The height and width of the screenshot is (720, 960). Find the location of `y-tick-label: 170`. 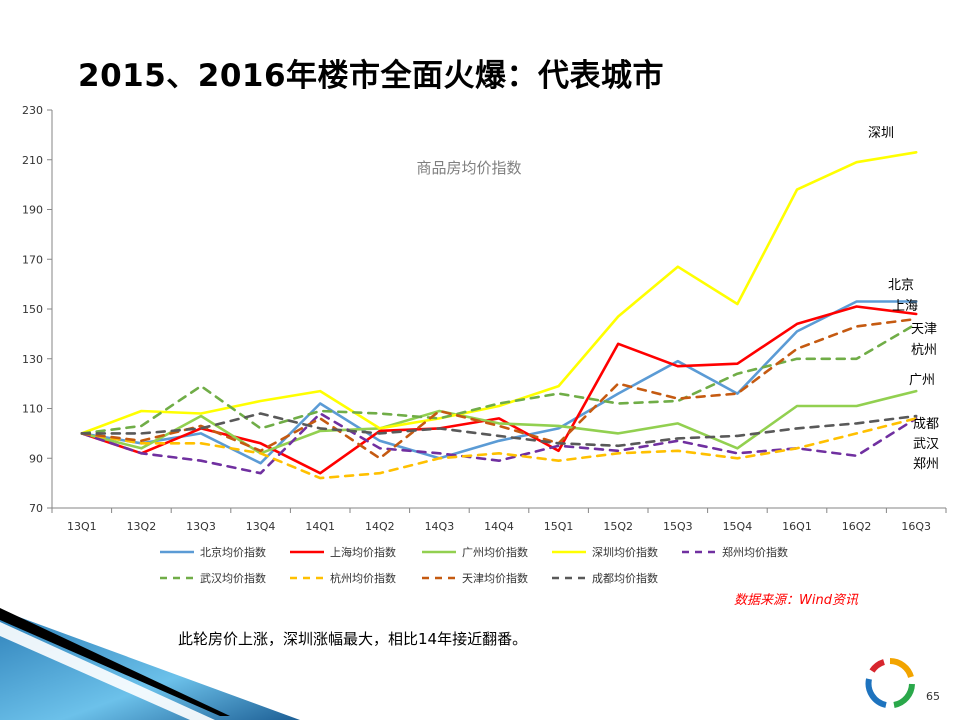

y-tick-label: 170 is located at coordinates (32, 259).